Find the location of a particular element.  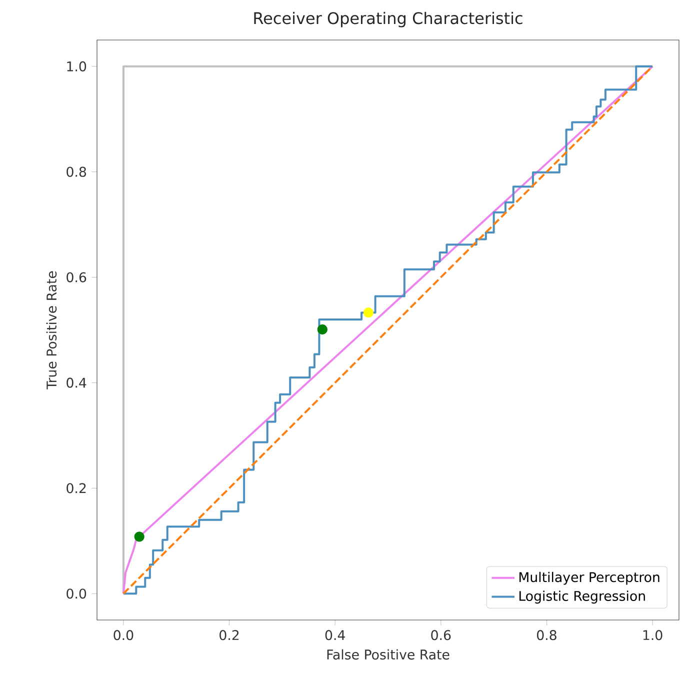

y-tick-label: 0.0 is located at coordinates (76, 593).